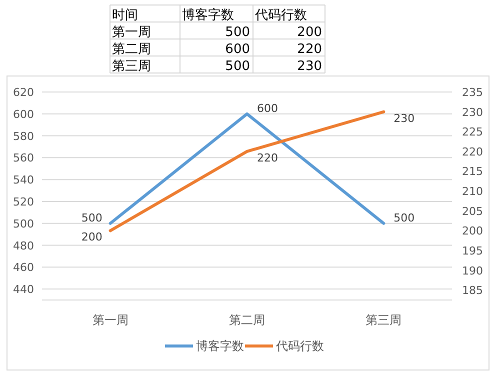  What do you see at coordinates (23, 114) in the screenshot?
I see `y-tick-label: 600` at bounding box center [23, 114].